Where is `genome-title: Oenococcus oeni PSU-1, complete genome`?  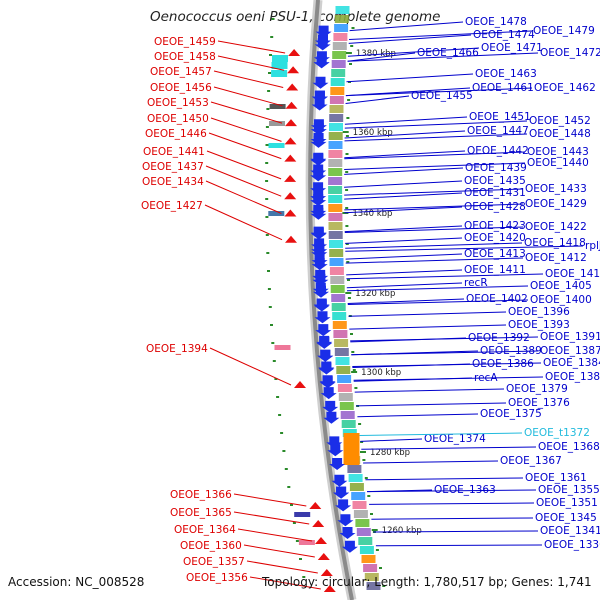
genome-title: Oenococcus oeni PSU-1, complete genome is located at coordinates (295, 17).